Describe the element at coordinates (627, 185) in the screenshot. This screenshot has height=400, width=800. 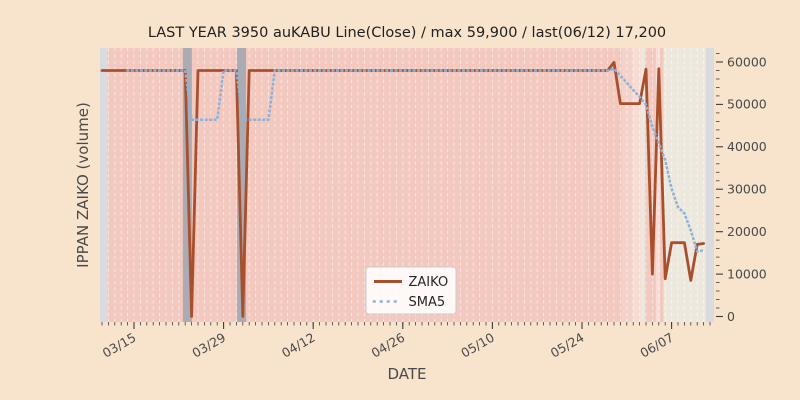
I see `band-pink_light` at that location.